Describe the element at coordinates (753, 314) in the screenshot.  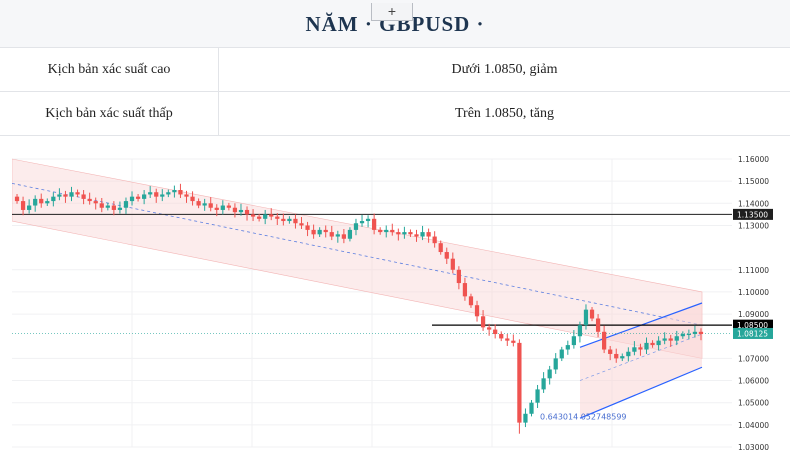
I see `y-tick-label: 1.09000` at that location.